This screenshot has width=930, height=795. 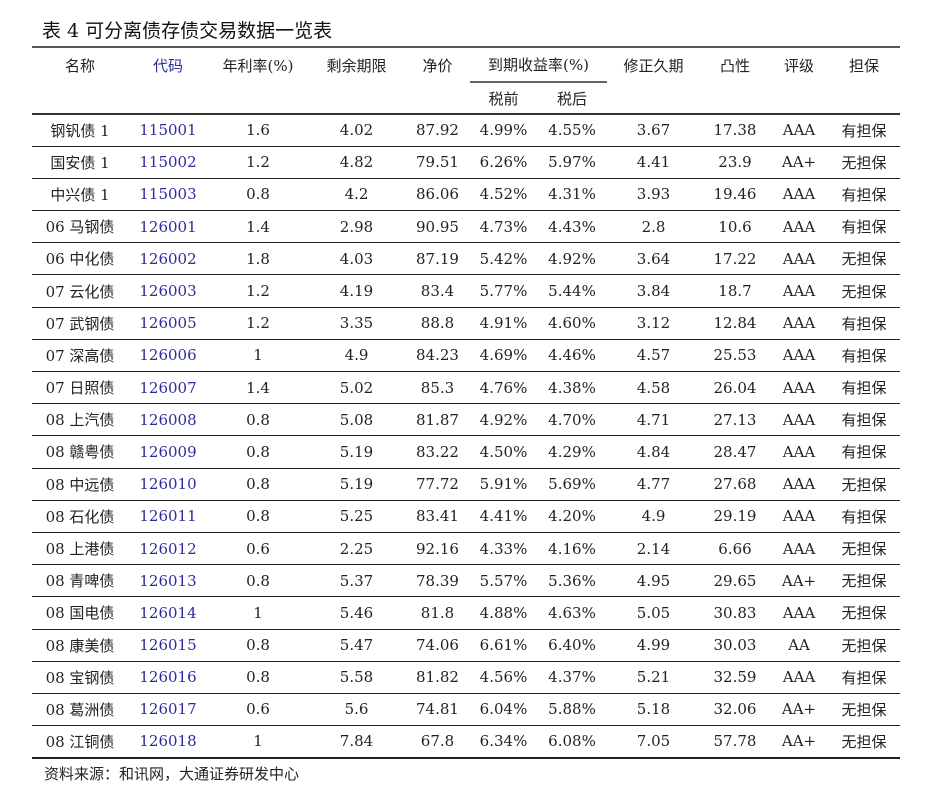 I want to click on cell-coupon: 1.2, so click(x=258, y=323).